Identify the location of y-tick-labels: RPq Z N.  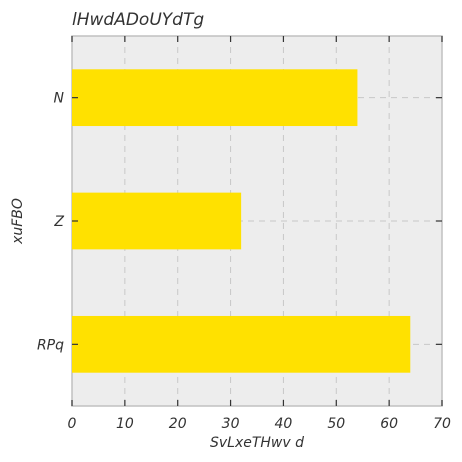
(51, 222).